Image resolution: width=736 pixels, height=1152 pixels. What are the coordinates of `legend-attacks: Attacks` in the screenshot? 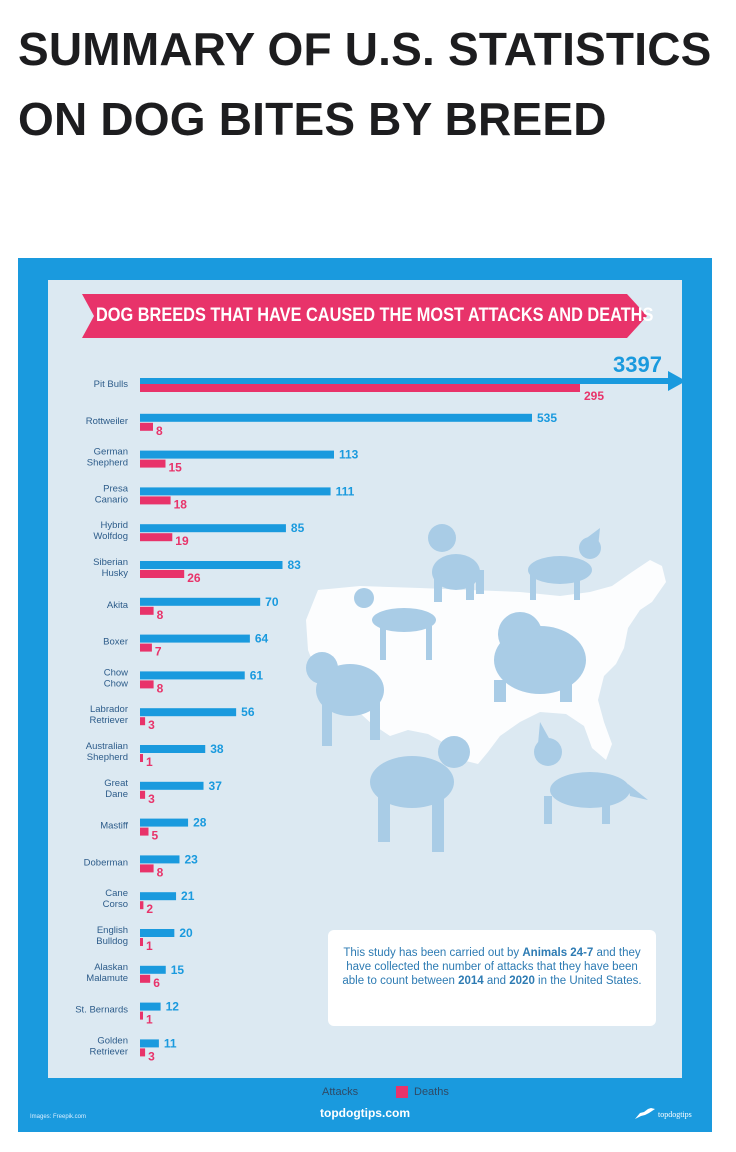 It's located at (331, 1092).